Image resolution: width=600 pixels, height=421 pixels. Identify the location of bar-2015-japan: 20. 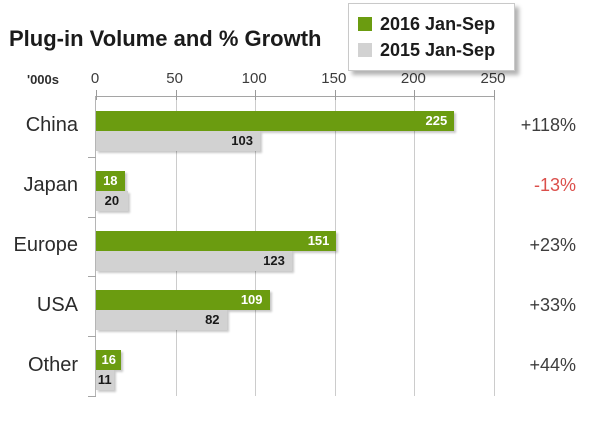
(112, 200).